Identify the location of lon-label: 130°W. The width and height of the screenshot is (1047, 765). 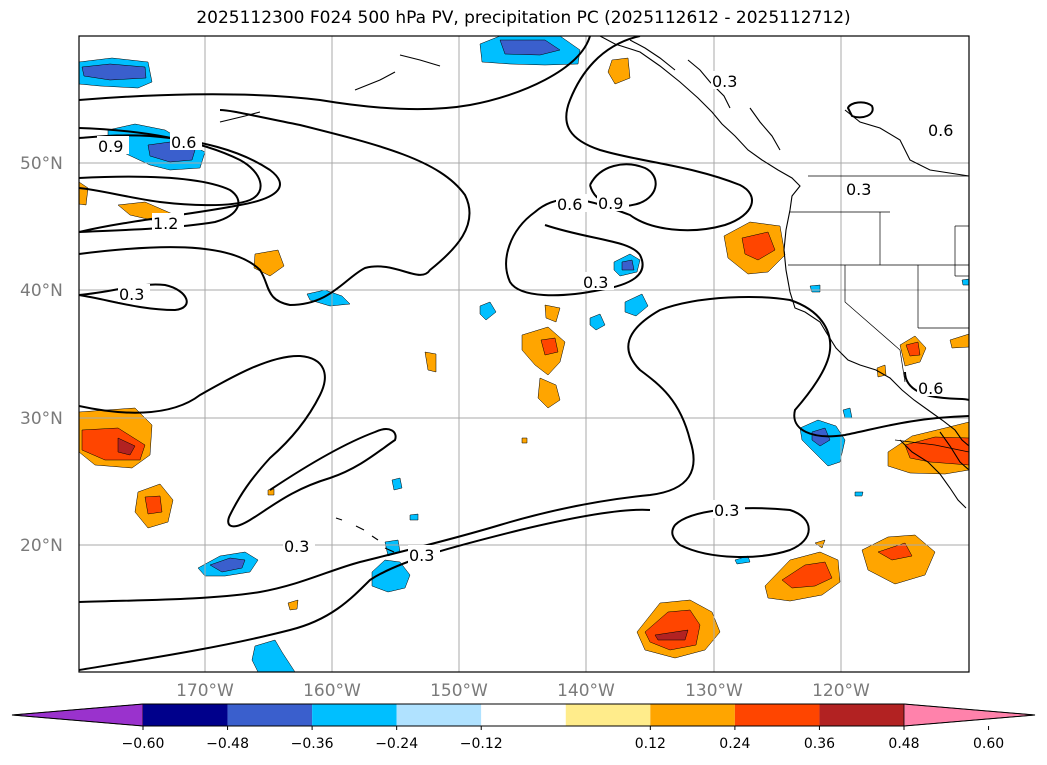
(714, 691).